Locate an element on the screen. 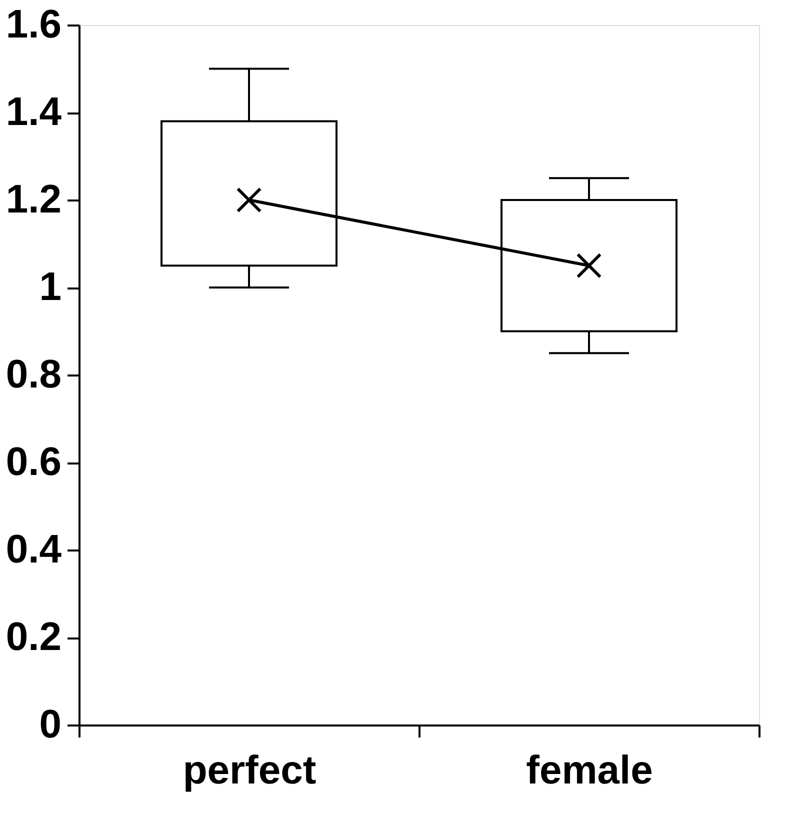  x-tick-label: female is located at coordinates (589, 770).